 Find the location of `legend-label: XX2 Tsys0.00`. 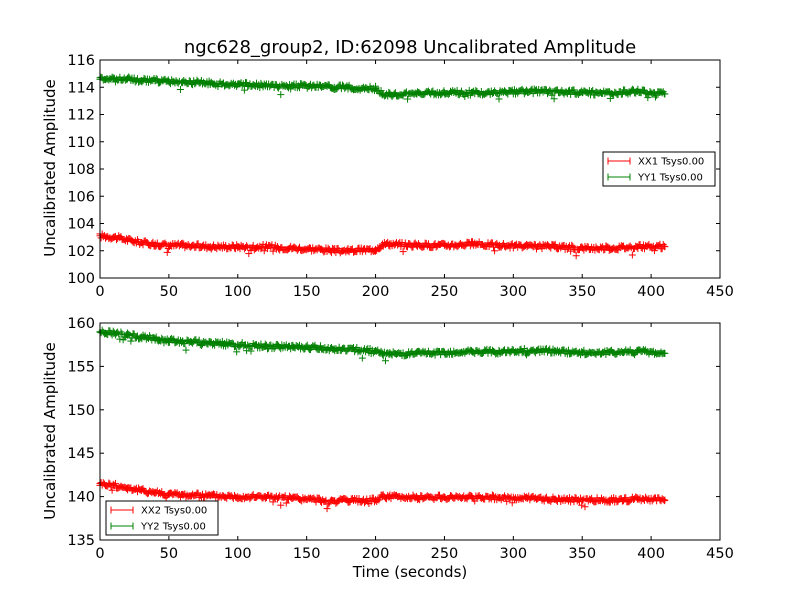

legend-label: XX2 Tsys0.00 is located at coordinates (174, 511).